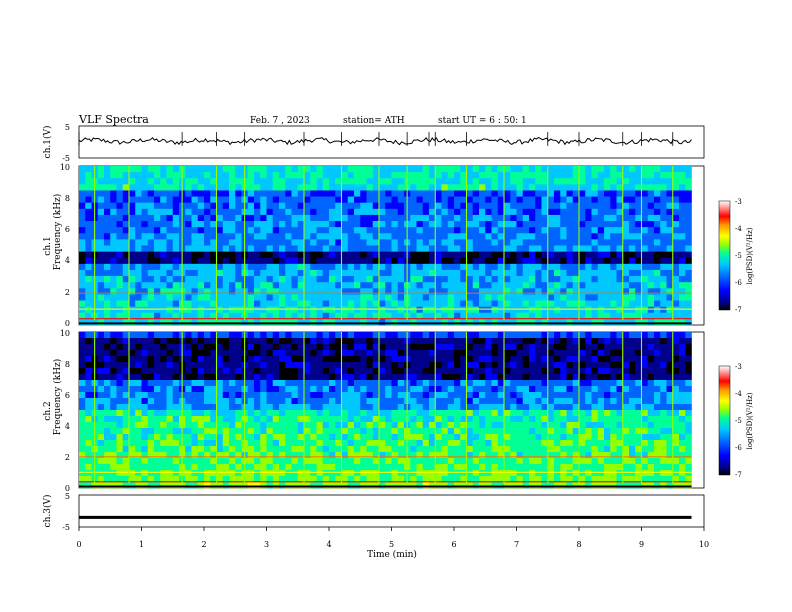  Describe the element at coordinates (374, 121) in the screenshot. I see `station-label: station= ATH` at that location.